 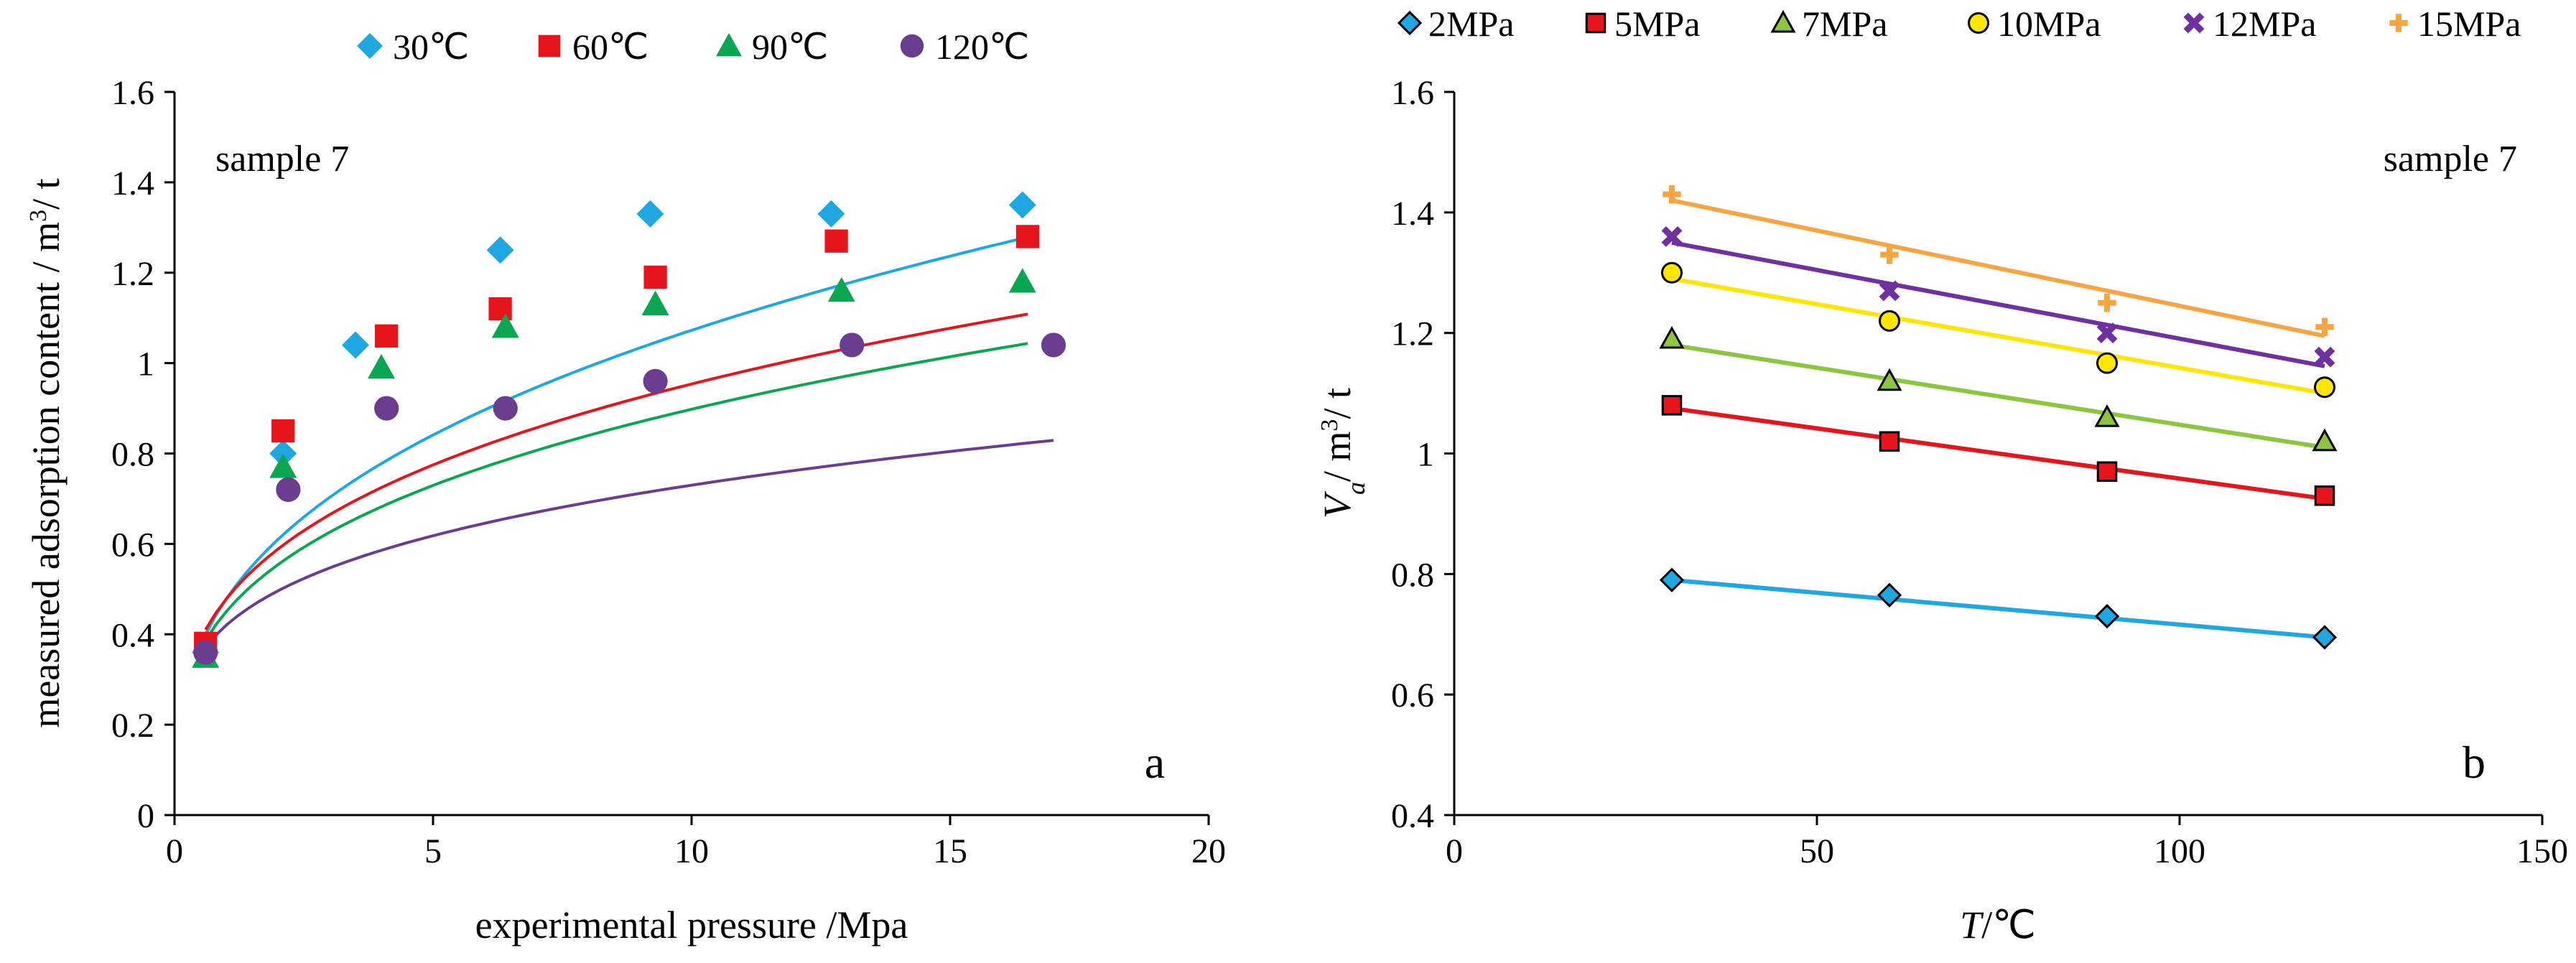 I want to click on y-axis-label: measured adsorption content / m3/ t, so click(x=46, y=452).